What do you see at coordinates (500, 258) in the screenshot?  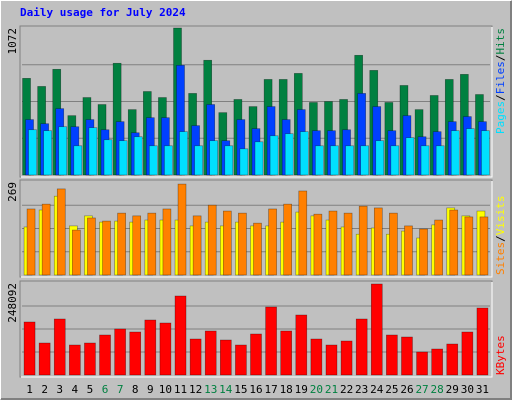 I see `legend-entry: Sites` at bounding box center [500, 258].